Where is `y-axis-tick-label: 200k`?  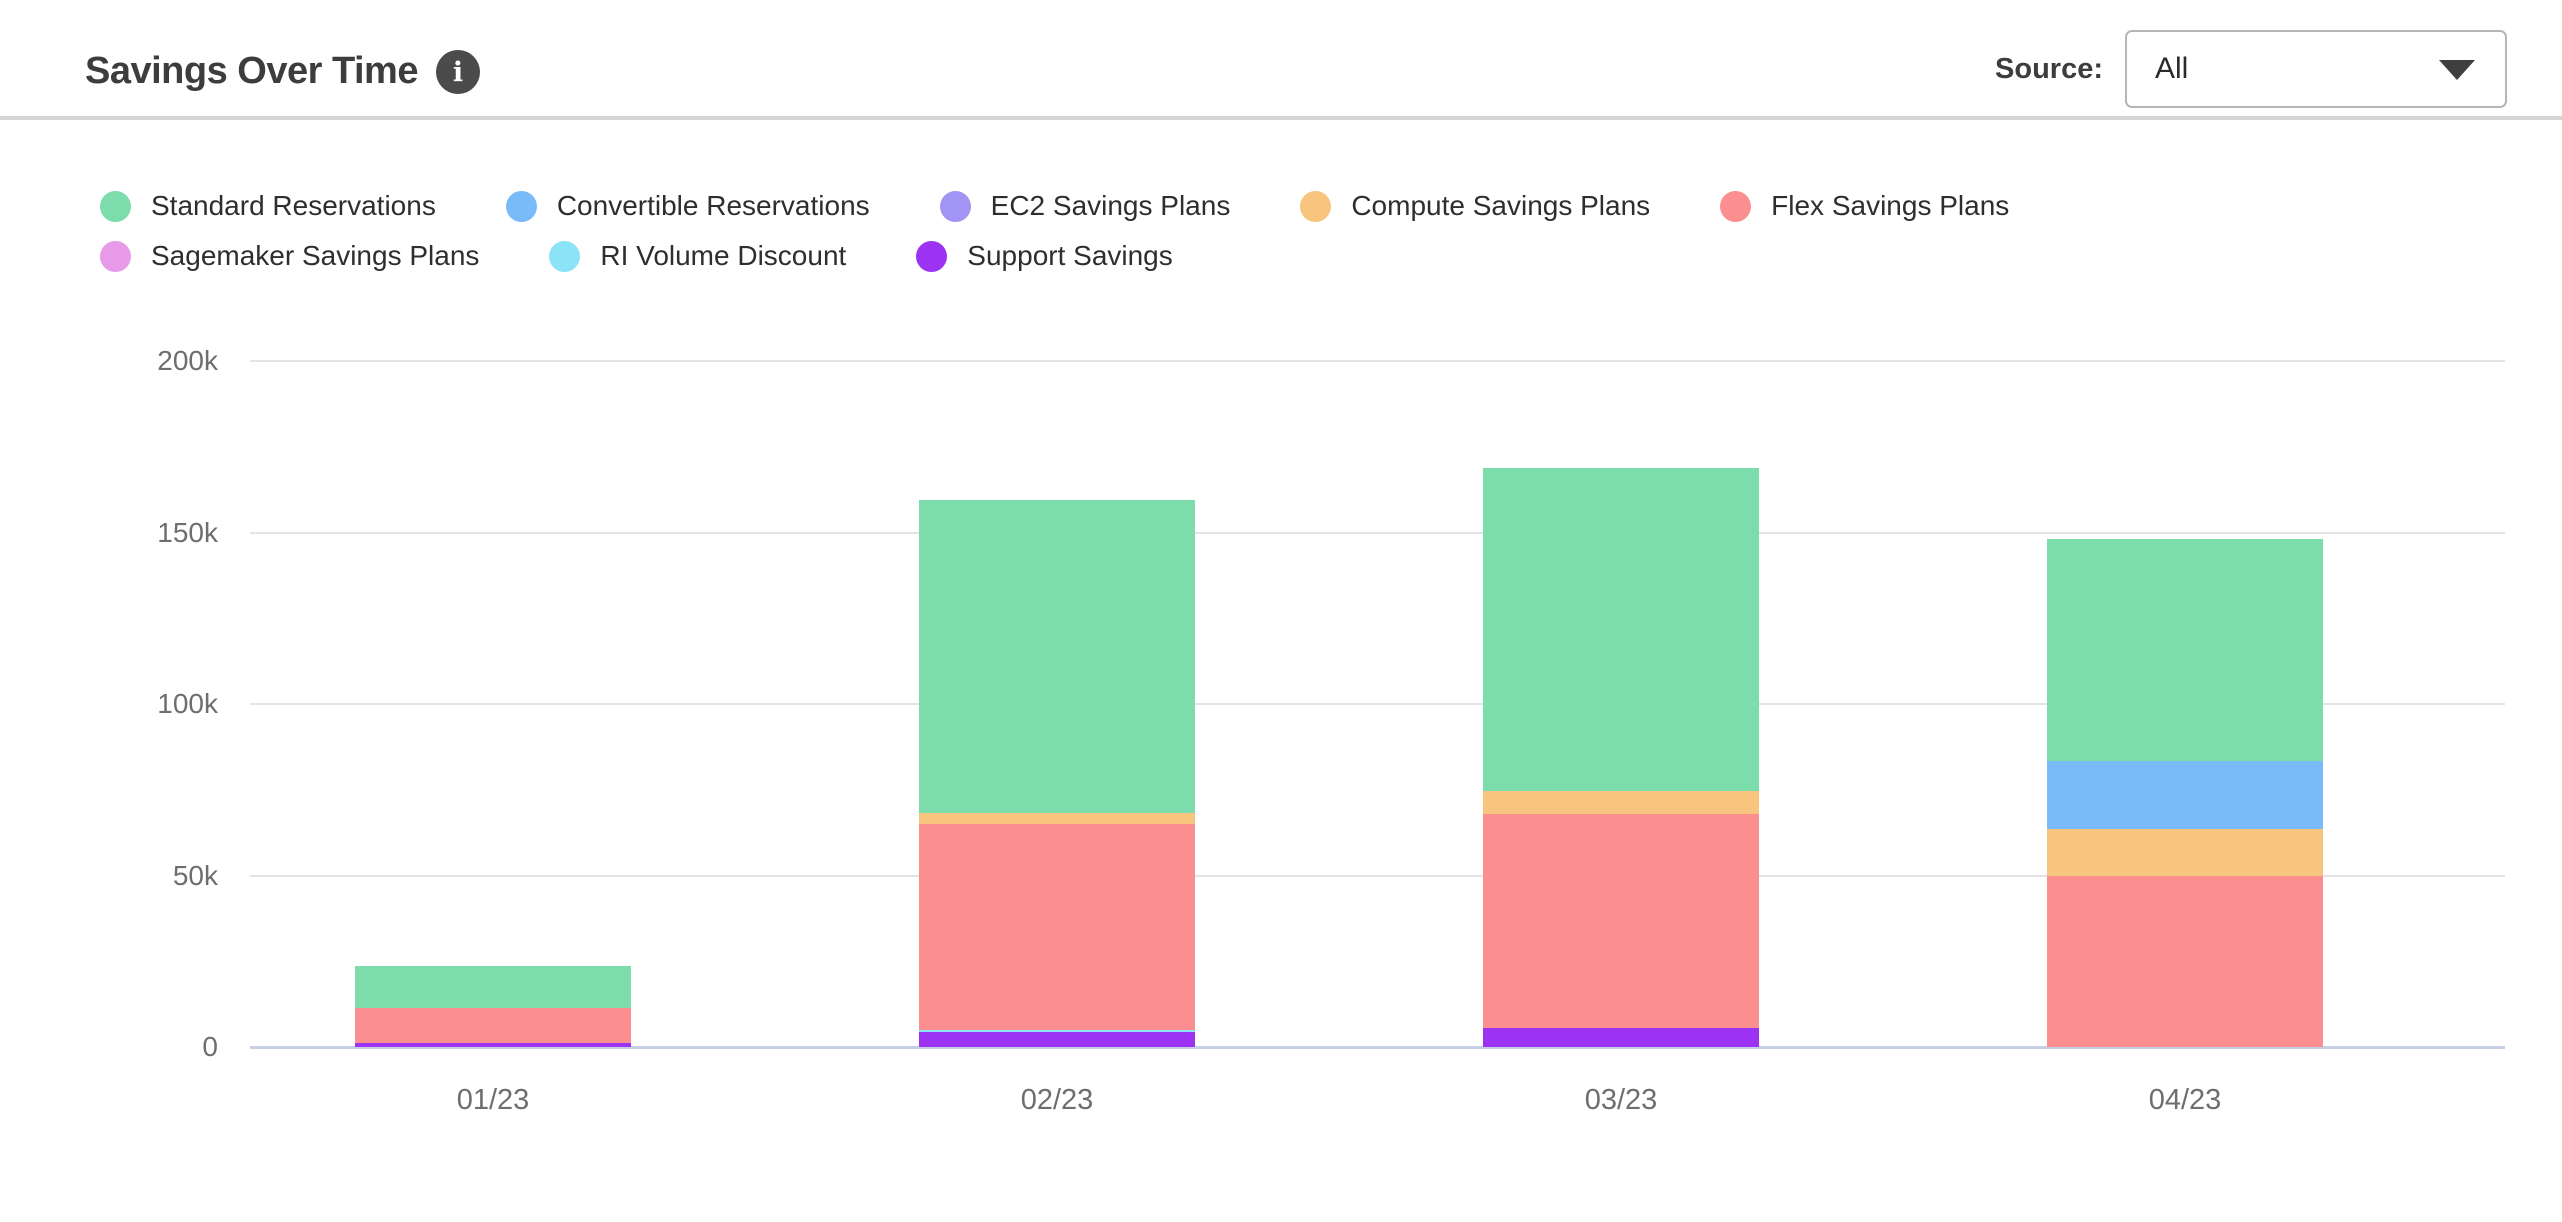 y-axis-tick-label: 200k is located at coordinates (187, 360).